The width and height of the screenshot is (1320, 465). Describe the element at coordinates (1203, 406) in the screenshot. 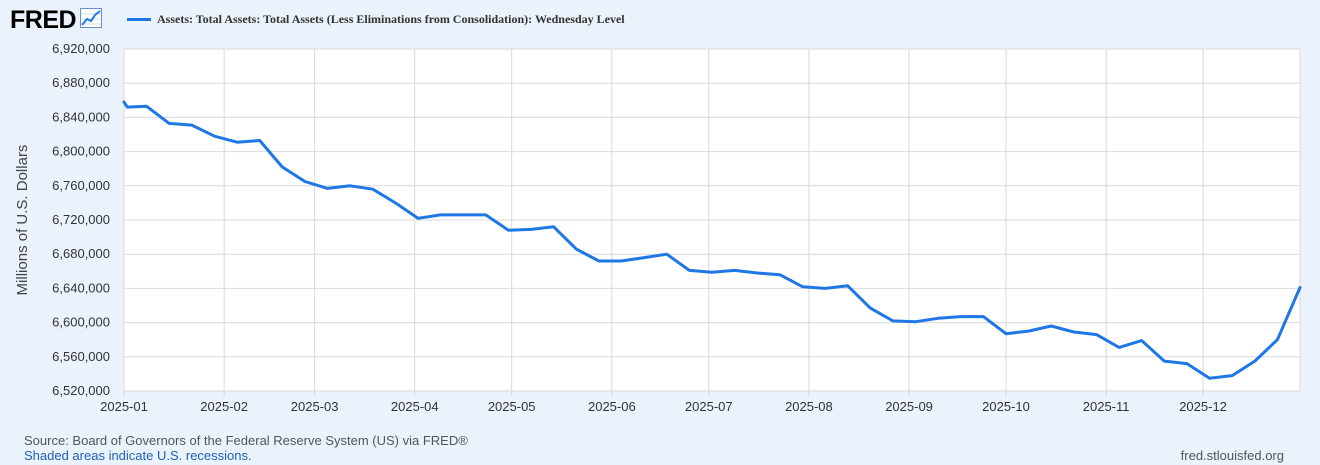

I see `x-tick-label: 2025-12` at that location.